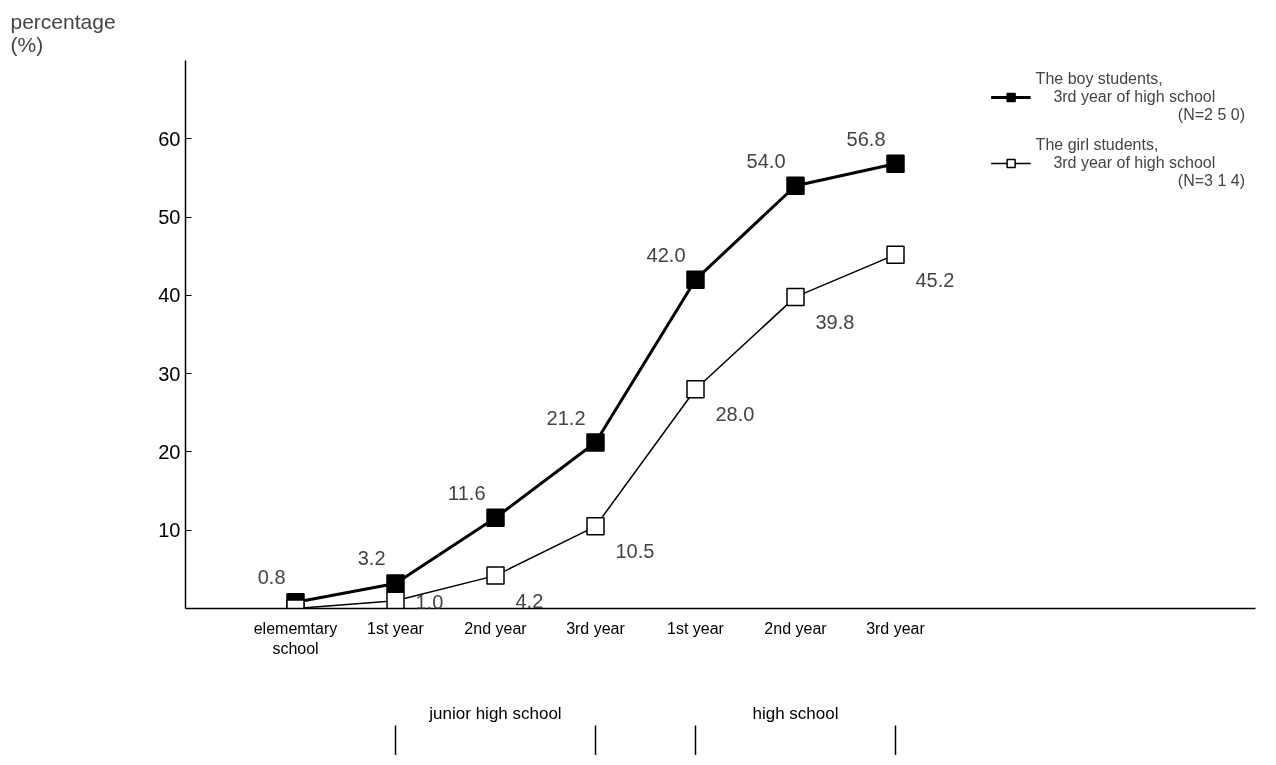 This screenshot has height=765, width=1276. Describe the element at coordinates (1140, 97) in the screenshot. I see `legend-label: The boy students, 3rd year of high school (N=2 5 0)` at that location.